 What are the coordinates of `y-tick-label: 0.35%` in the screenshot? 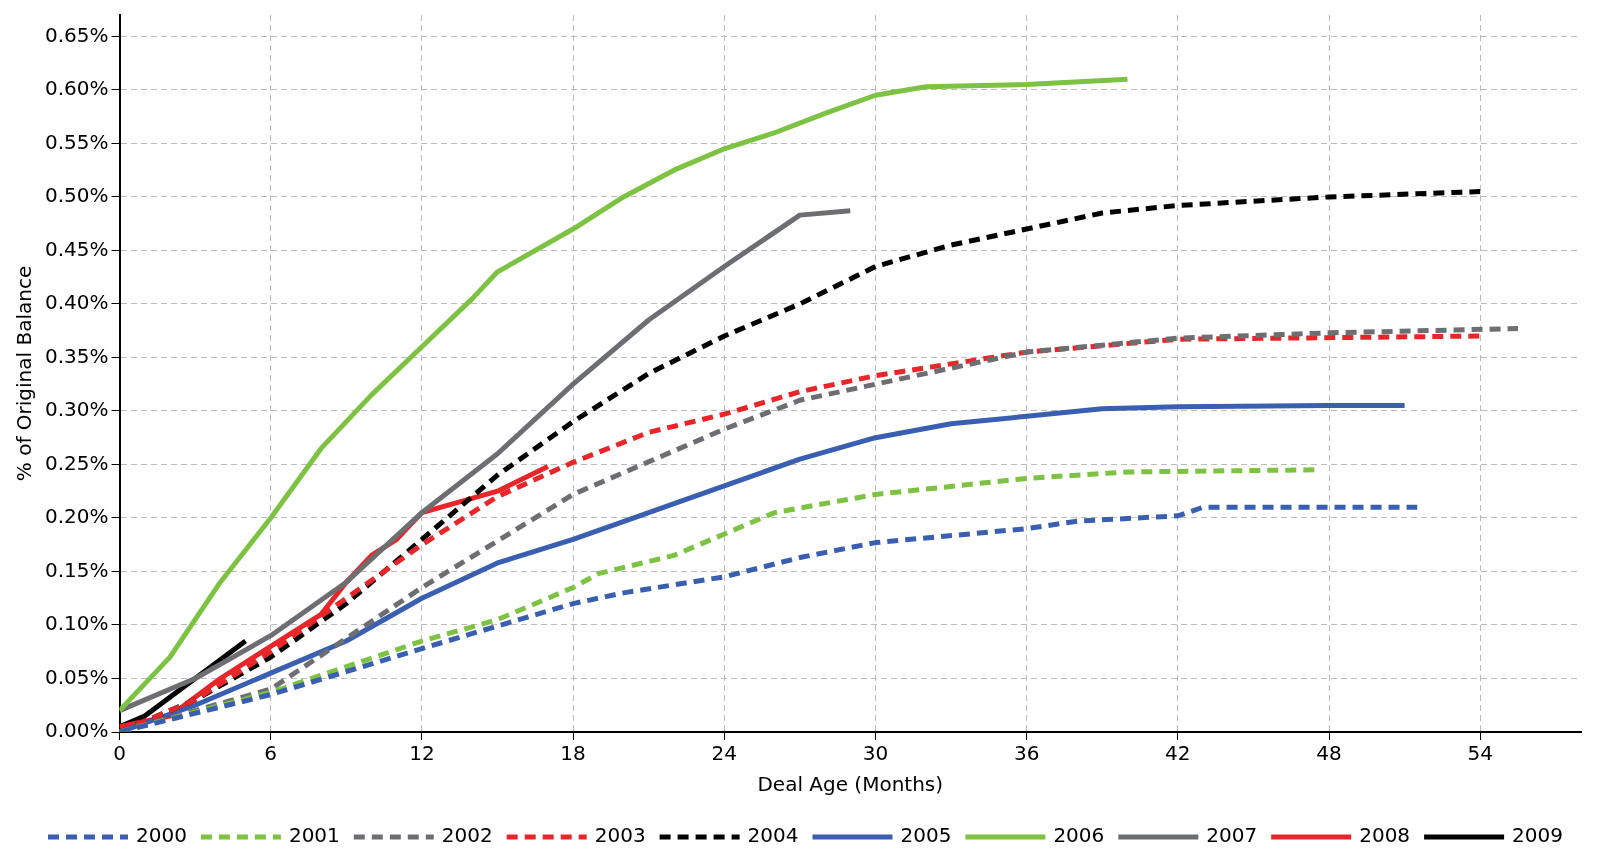 It's located at (76, 355).